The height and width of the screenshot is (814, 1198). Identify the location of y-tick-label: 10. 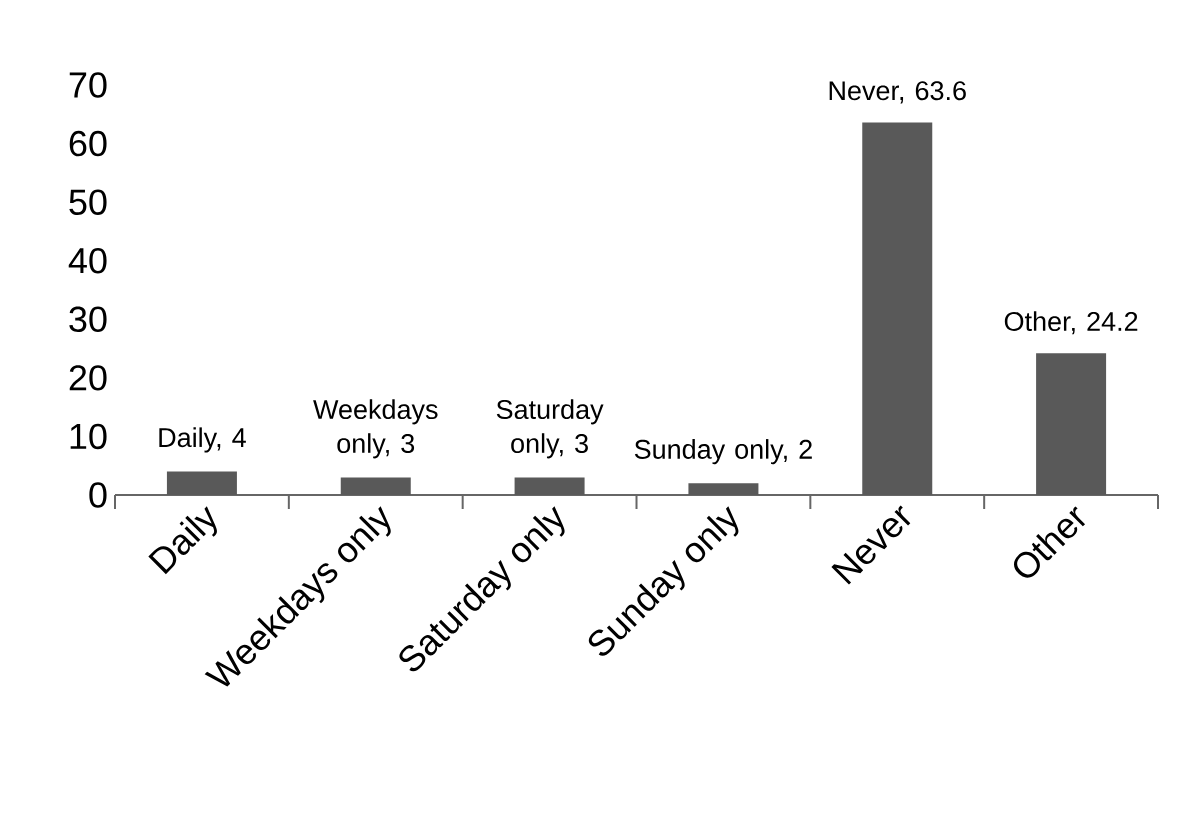
(88, 436).